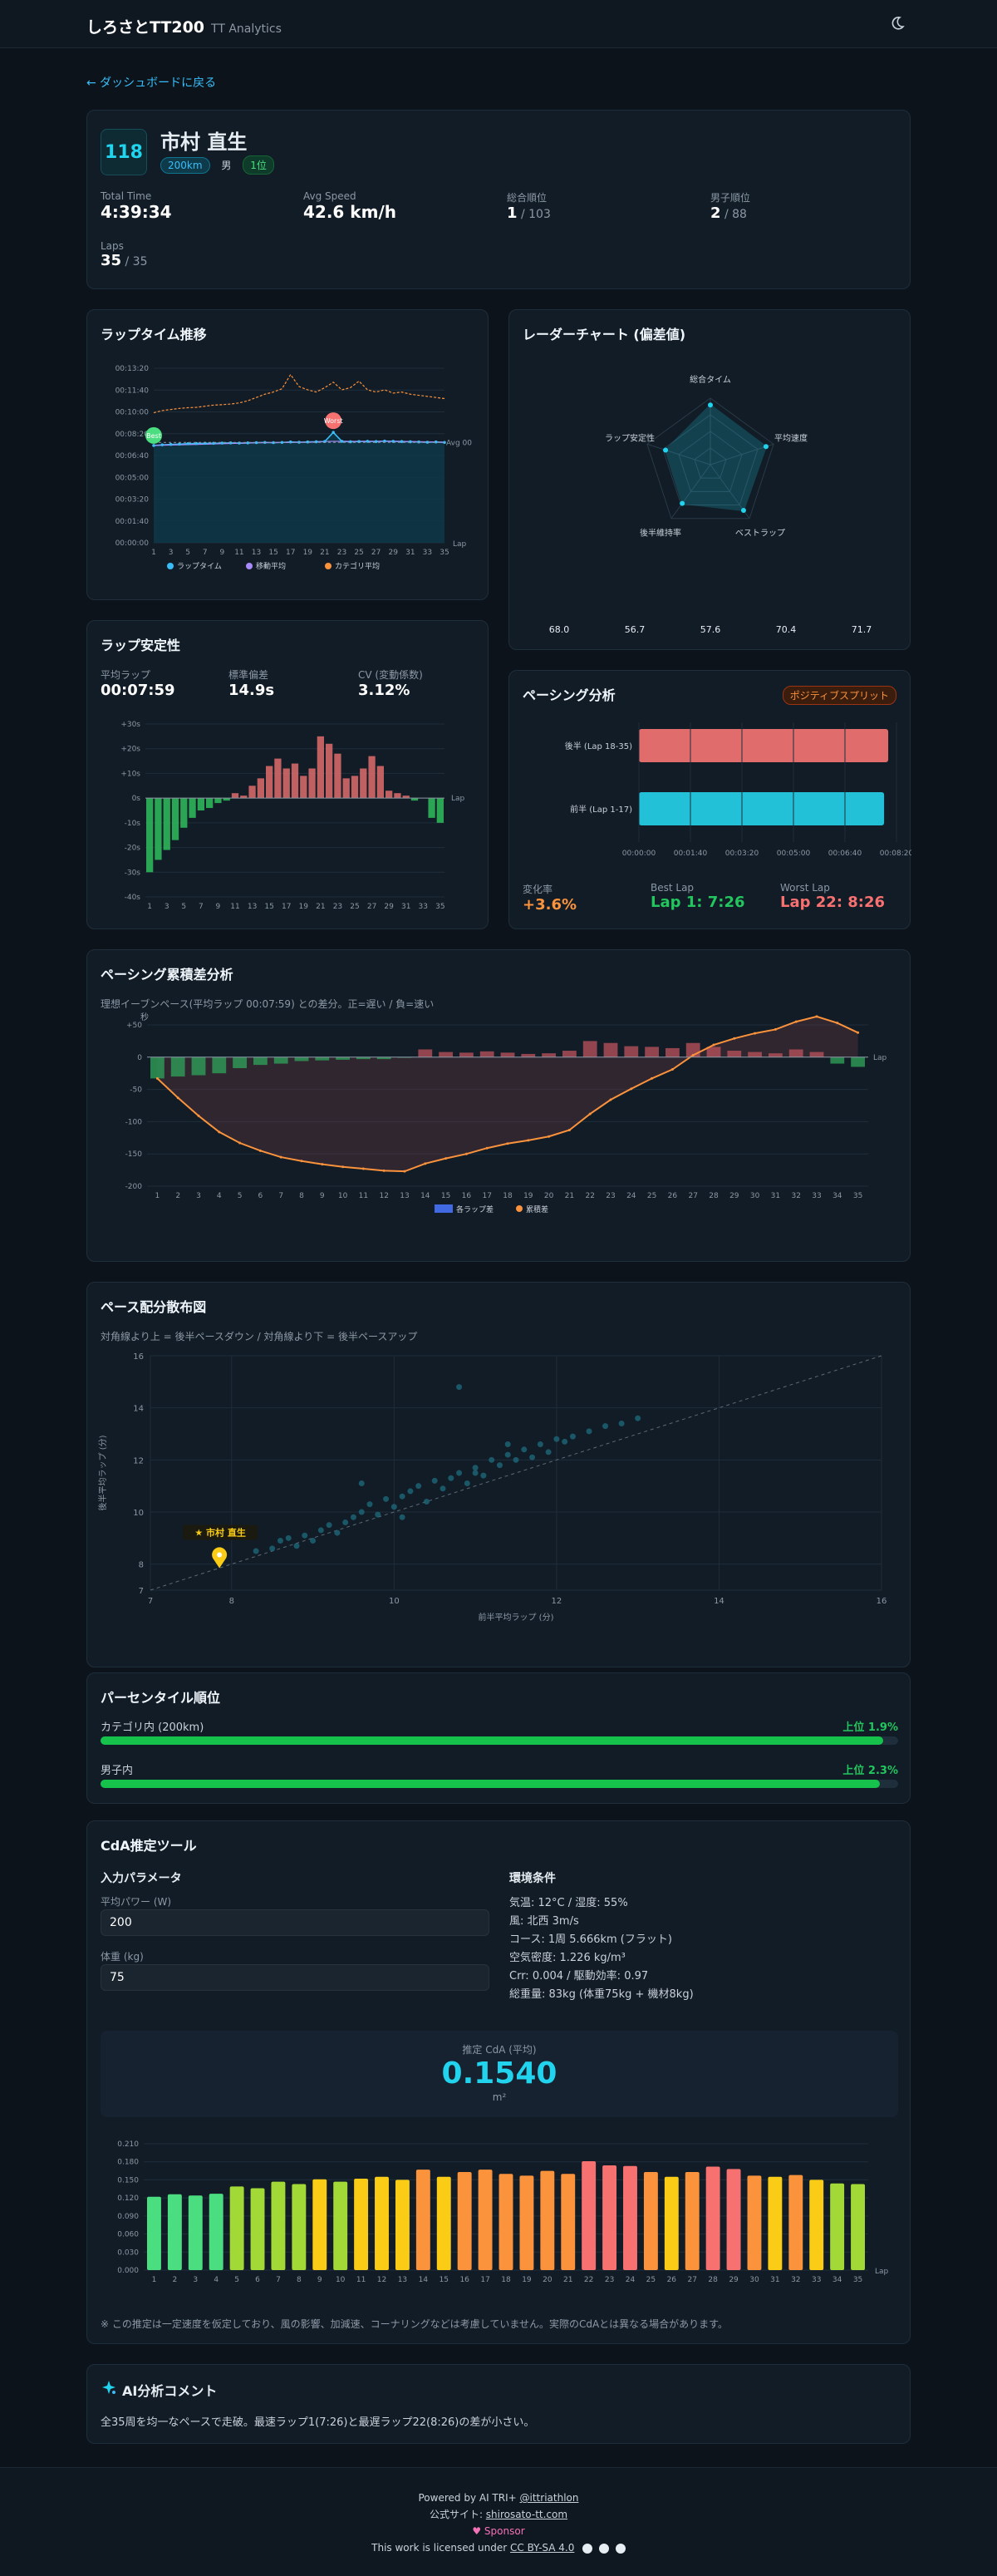  I want to click on y-tick-label: 16, so click(139, 1357).